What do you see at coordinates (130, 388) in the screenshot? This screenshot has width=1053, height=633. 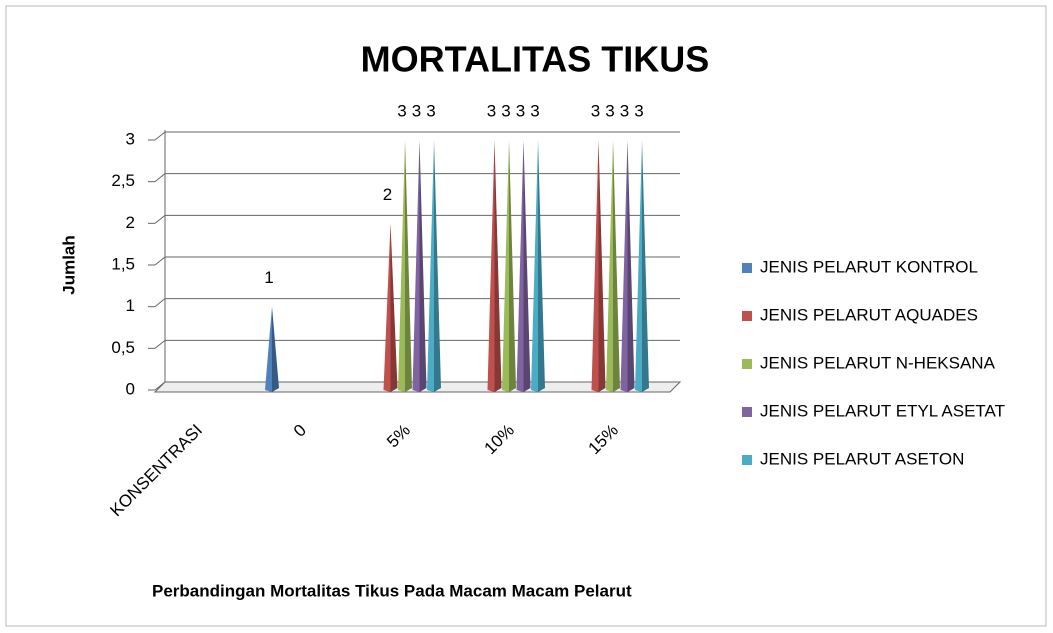 I see `y-tick-label: 0` at bounding box center [130, 388].